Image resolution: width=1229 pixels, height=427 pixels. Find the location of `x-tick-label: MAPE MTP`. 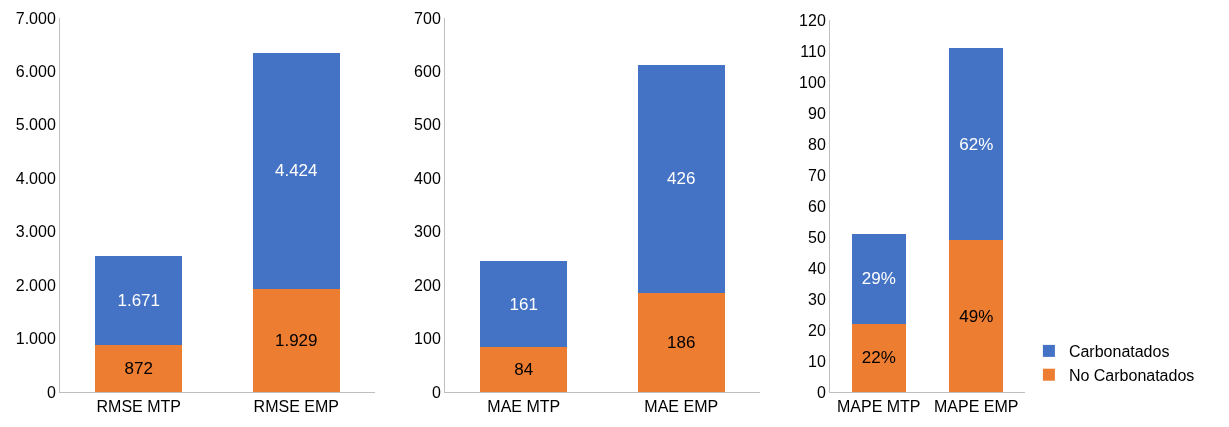

x-tick-label: MAPE MTP is located at coordinates (878, 407).